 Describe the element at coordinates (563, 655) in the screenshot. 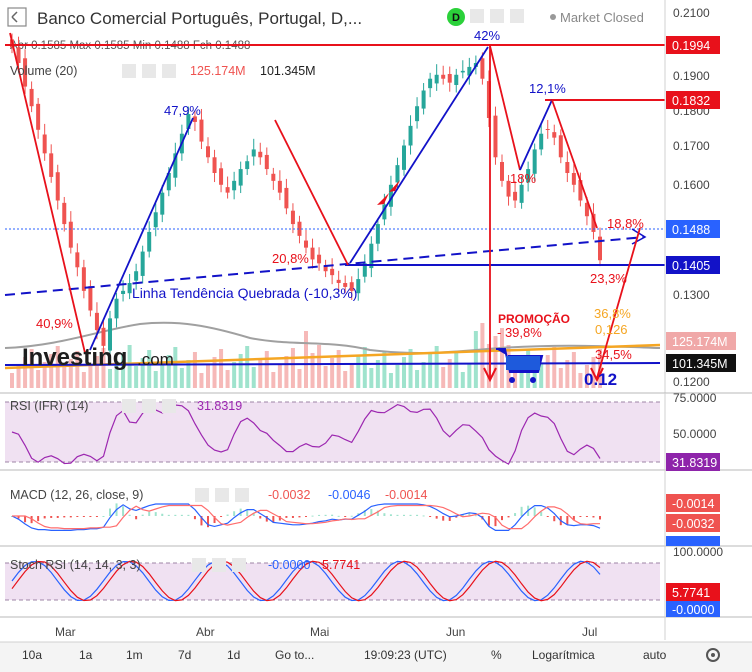

I see `log-scale-button: Logarítmica` at that location.